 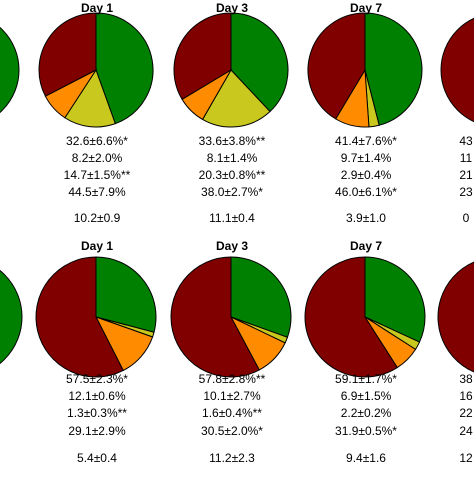 I want to click on pie-bottom-row-left-edge: %*%%, so click(x=11, y=317).